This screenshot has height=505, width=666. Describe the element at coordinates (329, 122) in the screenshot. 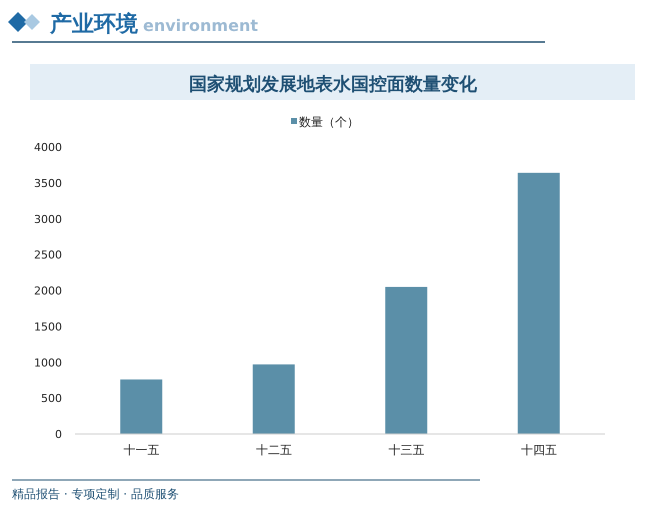

I see `legend-label: 数量（个）` at that location.